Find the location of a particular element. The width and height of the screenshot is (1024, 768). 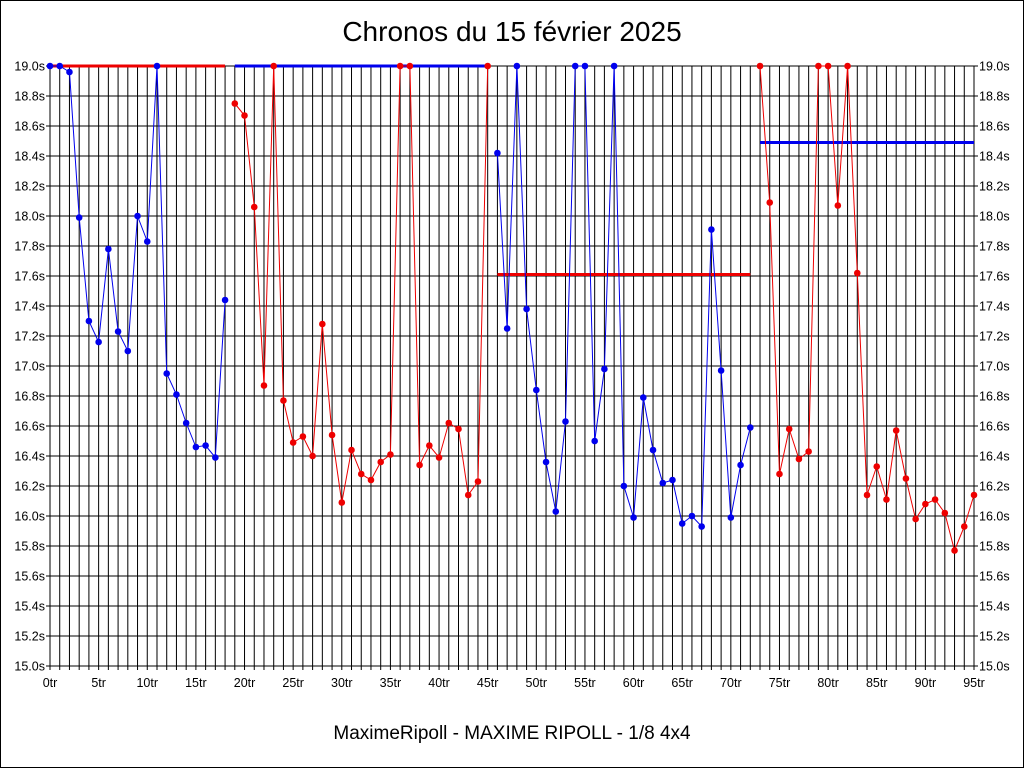

x-tick-label: 20tr is located at coordinates (245, 683).